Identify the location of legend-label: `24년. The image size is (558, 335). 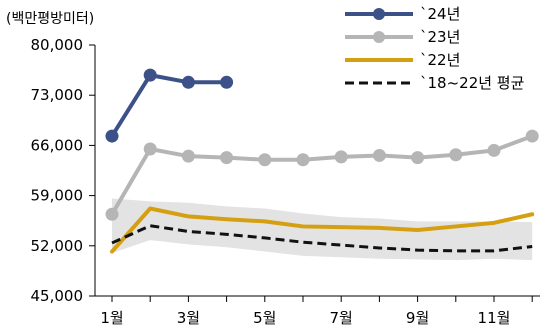
(440, 14).